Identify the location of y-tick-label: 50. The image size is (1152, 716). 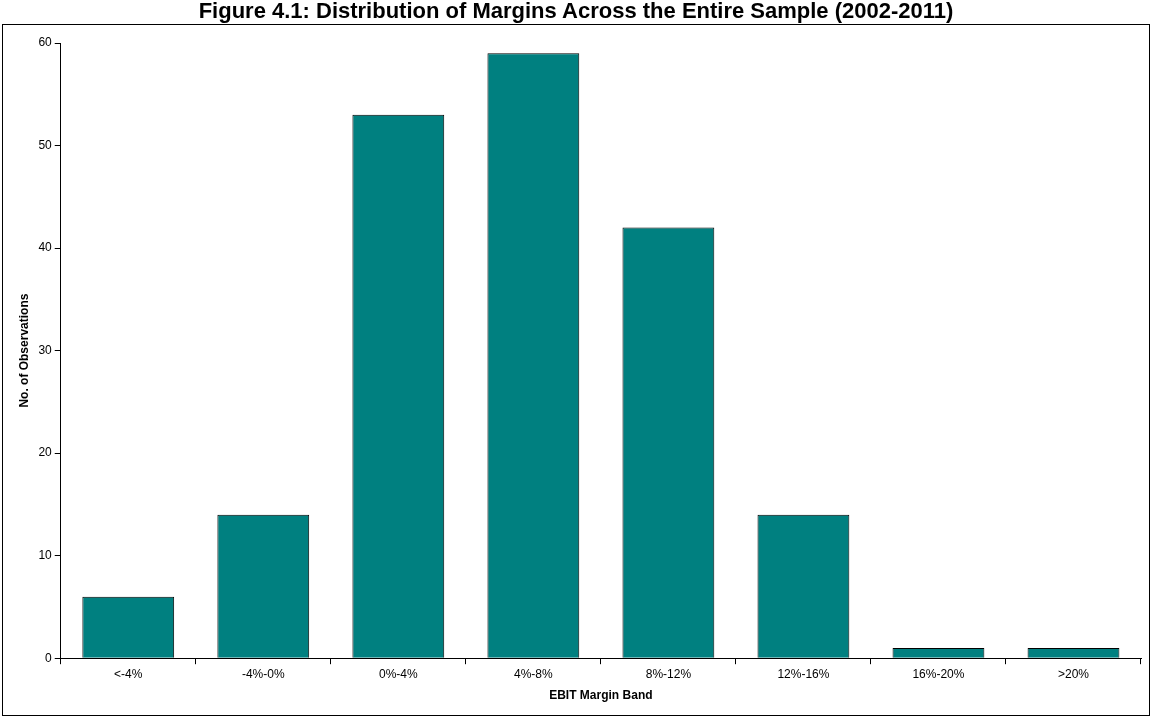
(45, 144).